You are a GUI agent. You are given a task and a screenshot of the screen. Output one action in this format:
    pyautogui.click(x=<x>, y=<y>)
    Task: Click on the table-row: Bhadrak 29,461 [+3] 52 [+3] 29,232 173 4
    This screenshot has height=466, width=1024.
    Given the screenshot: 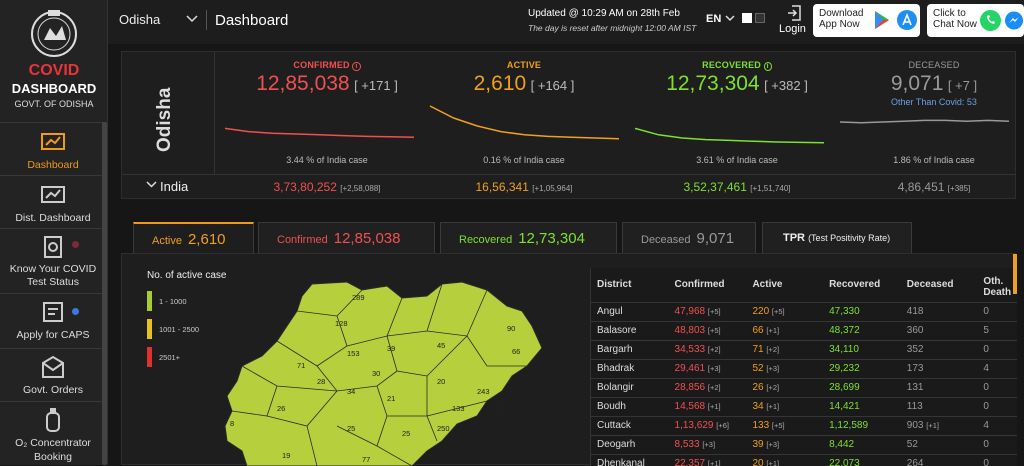 What is the action you would take?
    pyautogui.click(x=804, y=368)
    